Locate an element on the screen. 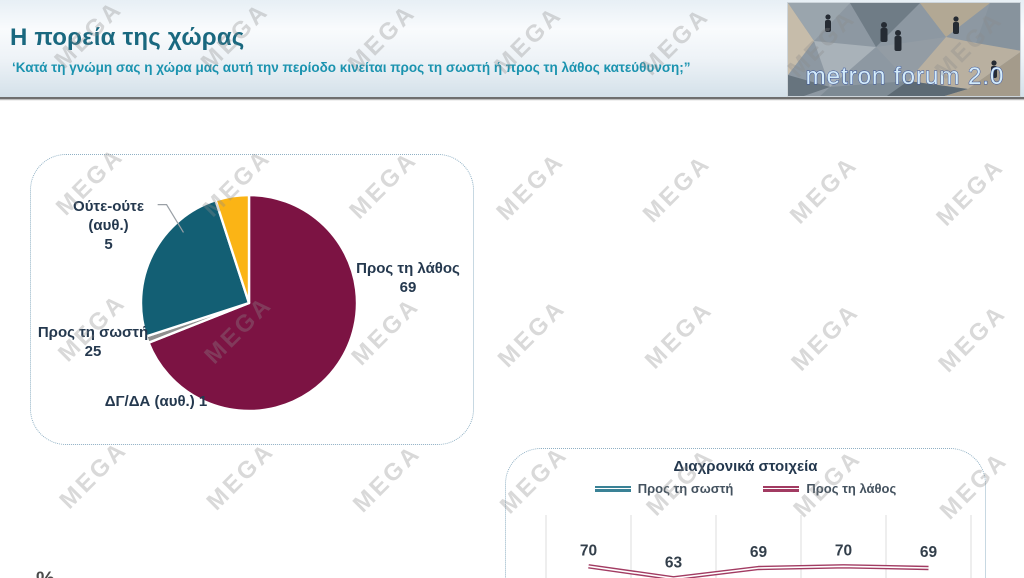 The image size is (1024, 578). pie-chart is located at coordinates (249, 303).